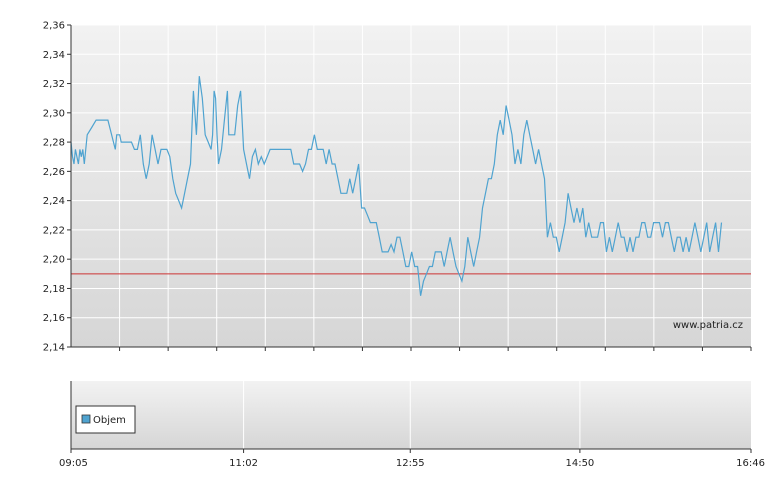  I want to click on y-tick-label: 2,24, so click(54, 201).